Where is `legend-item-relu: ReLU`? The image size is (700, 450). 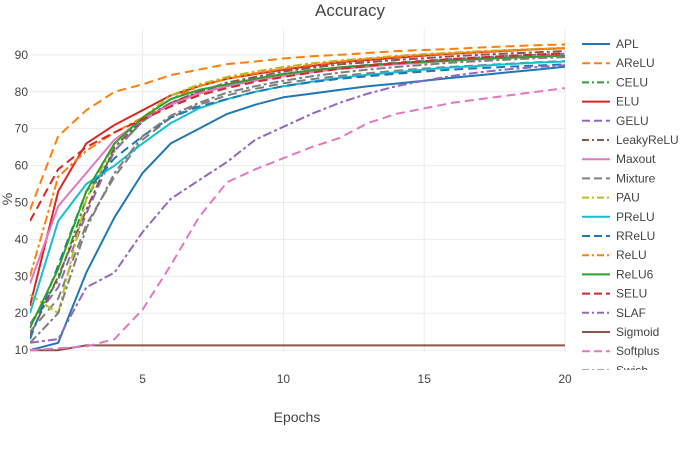
legend-item-relu: ReLU is located at coordinates (614, 255).